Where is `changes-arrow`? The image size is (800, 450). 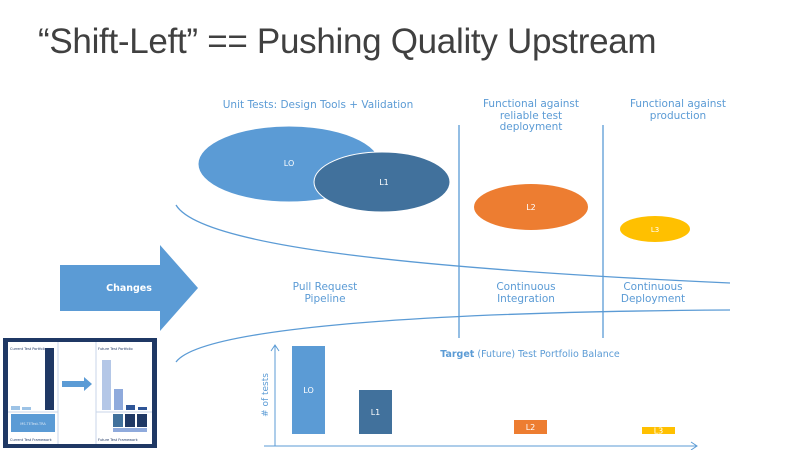
changes-arrow is located at coordinates (129, 288).